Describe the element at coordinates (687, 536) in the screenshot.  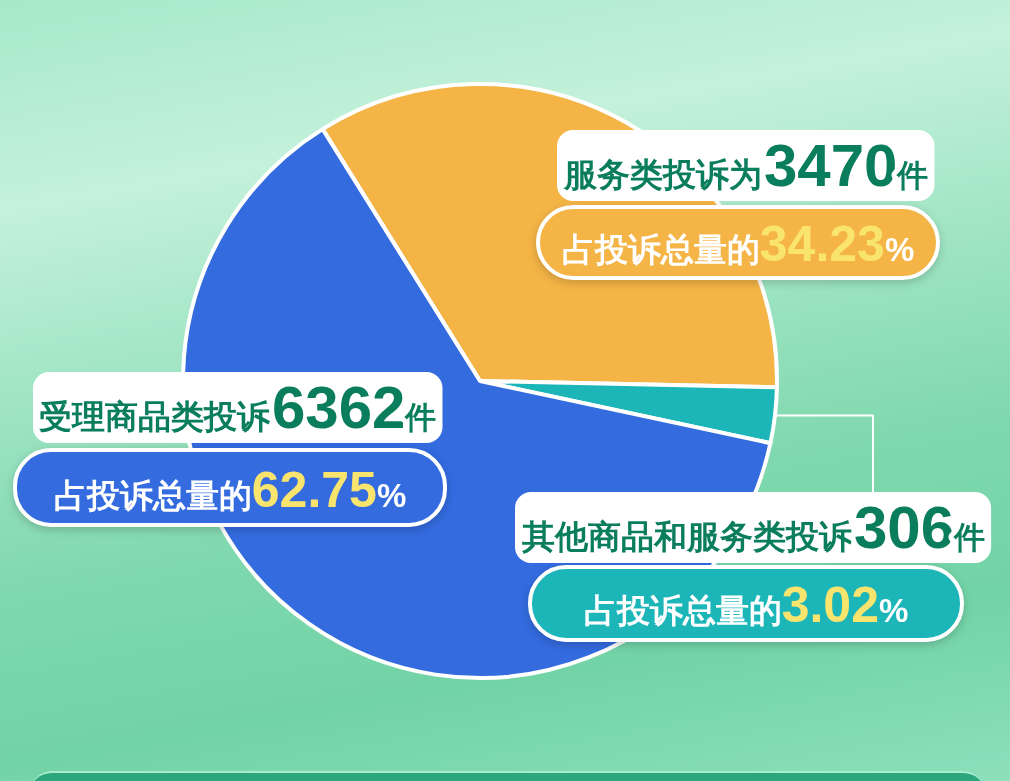
I see `slice-label: 其他商品和服务类投诉` at that location.